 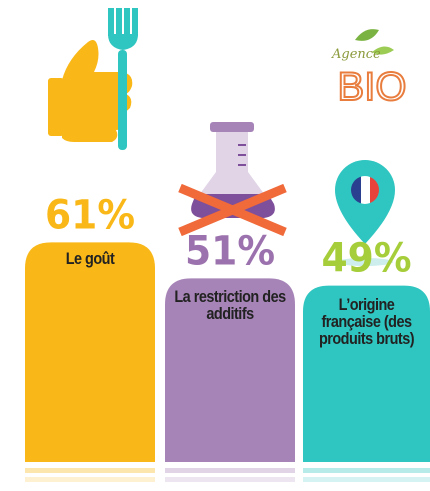 What do you see at coordinates (230, 251) in the screenshot?
I see `value-label: 51%` at bounding box center [230, 251].